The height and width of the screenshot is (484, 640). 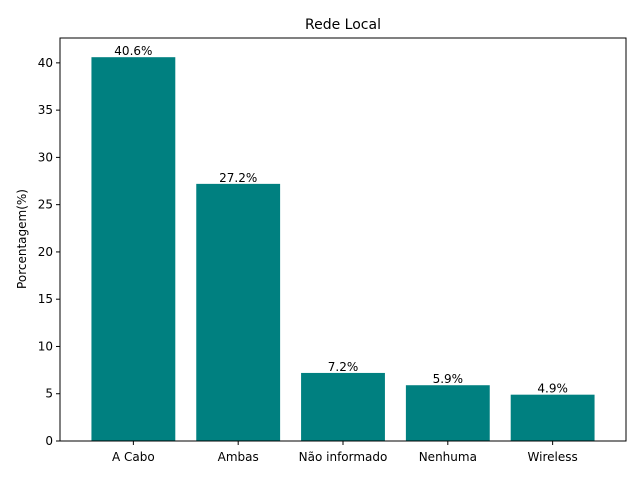 What do you see at coordinates (448, 379) in the screenshot?
I see `data-label-3: 5.9%` at bounding box center [448, 379].